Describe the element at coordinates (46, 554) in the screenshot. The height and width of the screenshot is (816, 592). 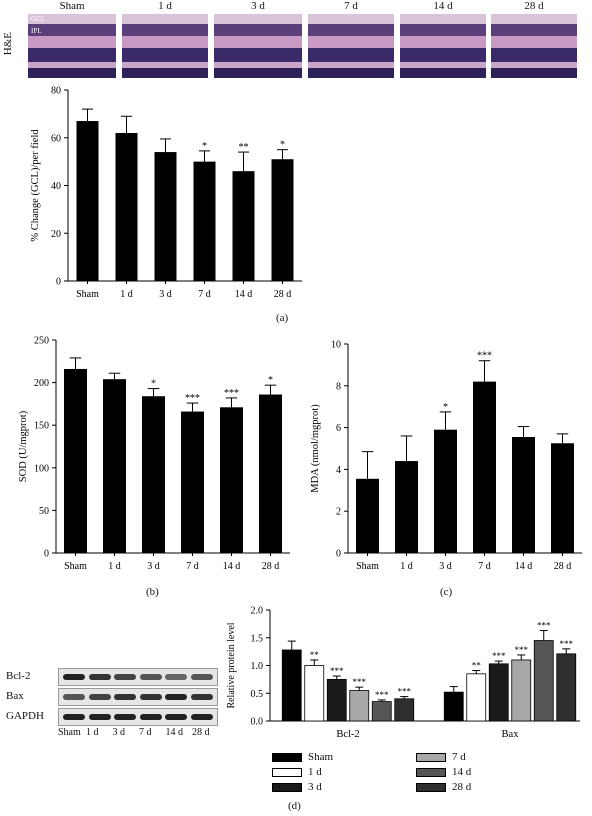
I see `y-tick-label: 0` at that location.